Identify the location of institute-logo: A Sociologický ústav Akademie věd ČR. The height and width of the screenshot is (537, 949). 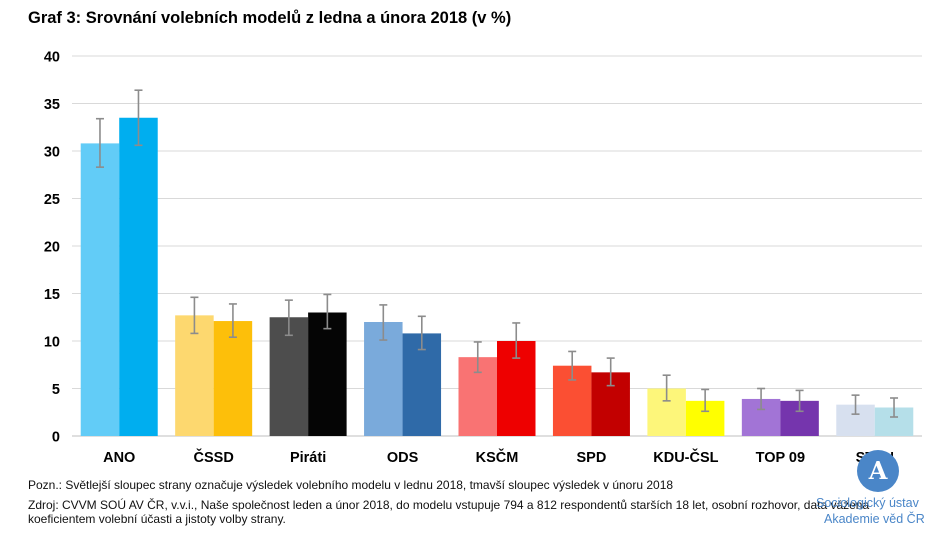
(880, 491).